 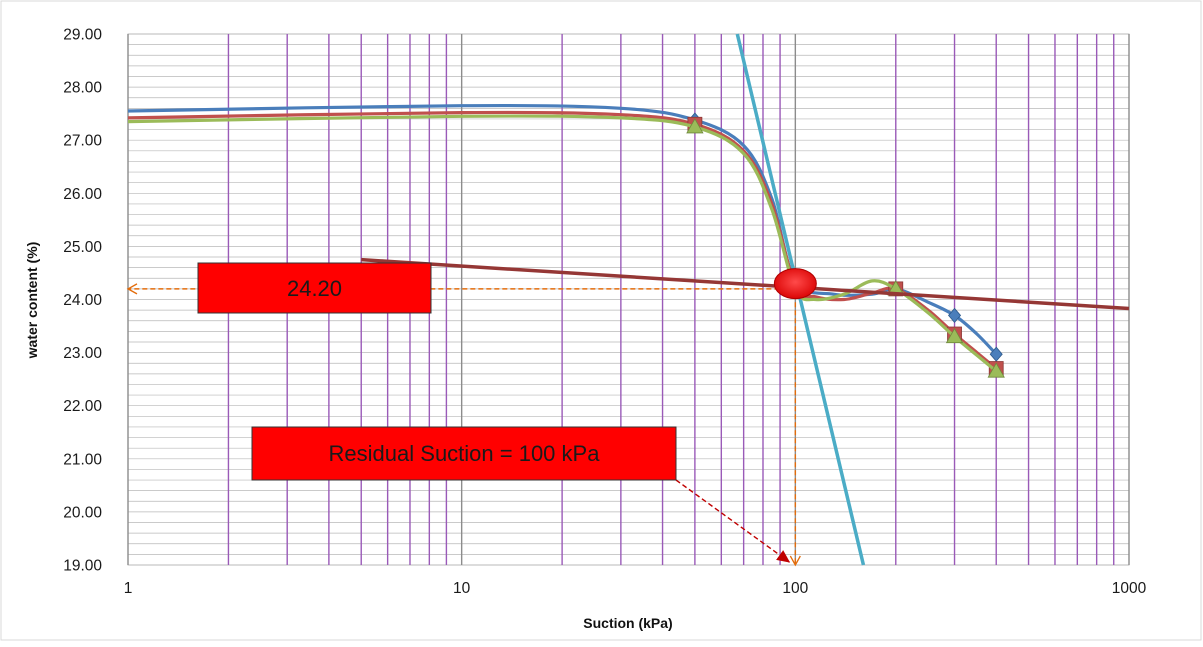 What do you see at coordinates (627, 623) in the screenshot?
I see `x-axis-title: Suction (kPa)` at bounding box center [627, 623].